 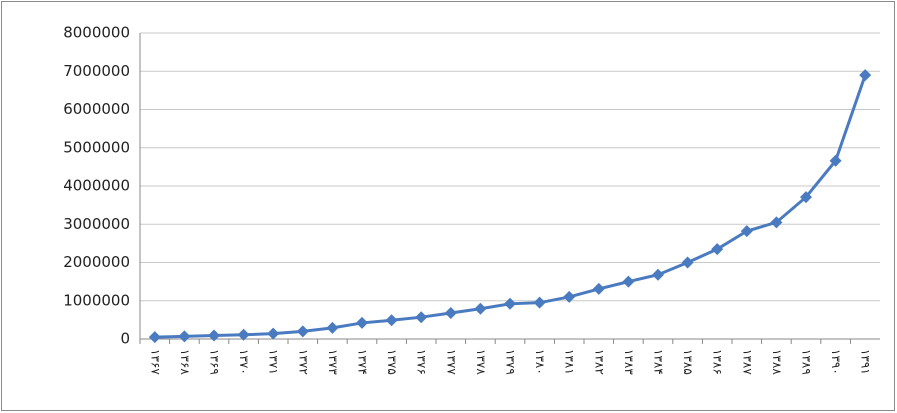 What do you see at coordinates (96, 147) in the screenshot?
I see `y-tick-label: 5000000` at bounding box center [96, 147].